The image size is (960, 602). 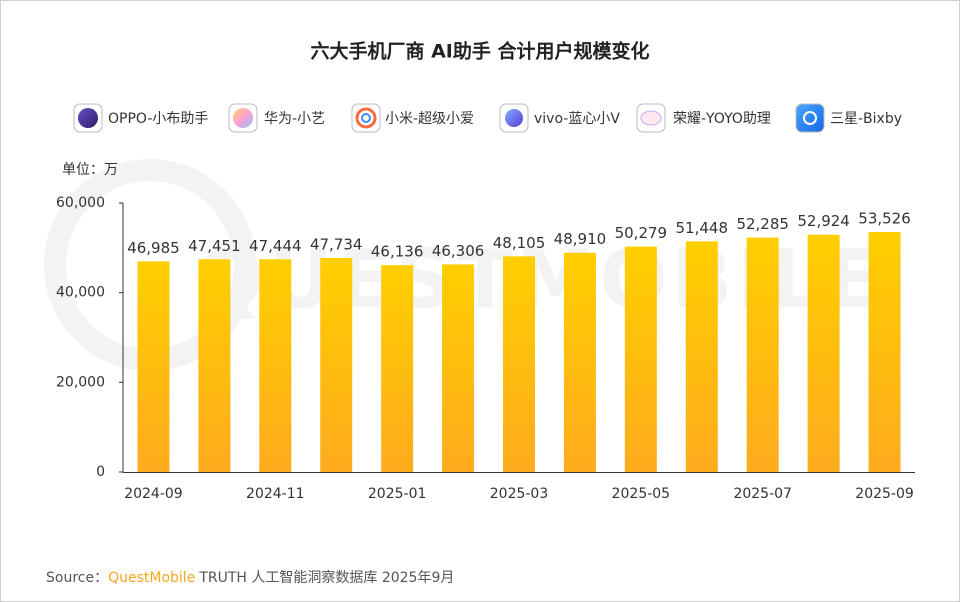 I want to click on value-label: 47,451, so click(x=214, y=246).